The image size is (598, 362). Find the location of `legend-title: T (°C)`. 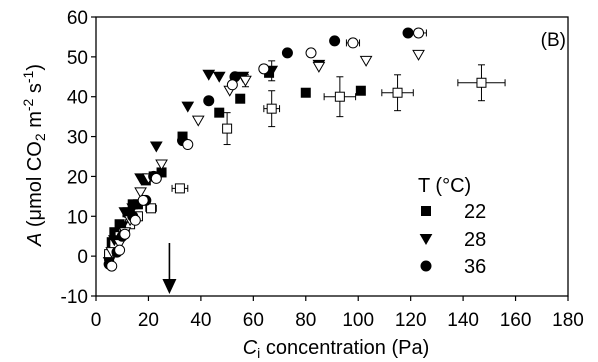

legend-title: T (°C) is located at coordinates (444, 186).